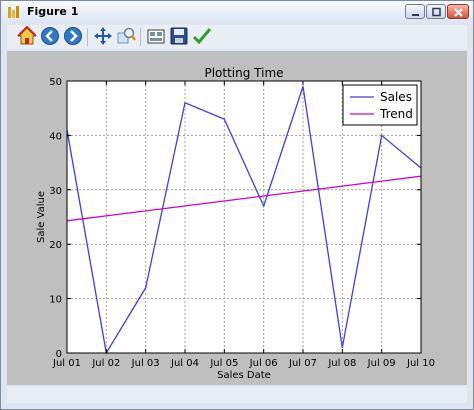 The image size is (474, 410). Describe the element at coordinates (244, 375) in the screenshot. I see `x-axis-label: Sales Date` at that location.